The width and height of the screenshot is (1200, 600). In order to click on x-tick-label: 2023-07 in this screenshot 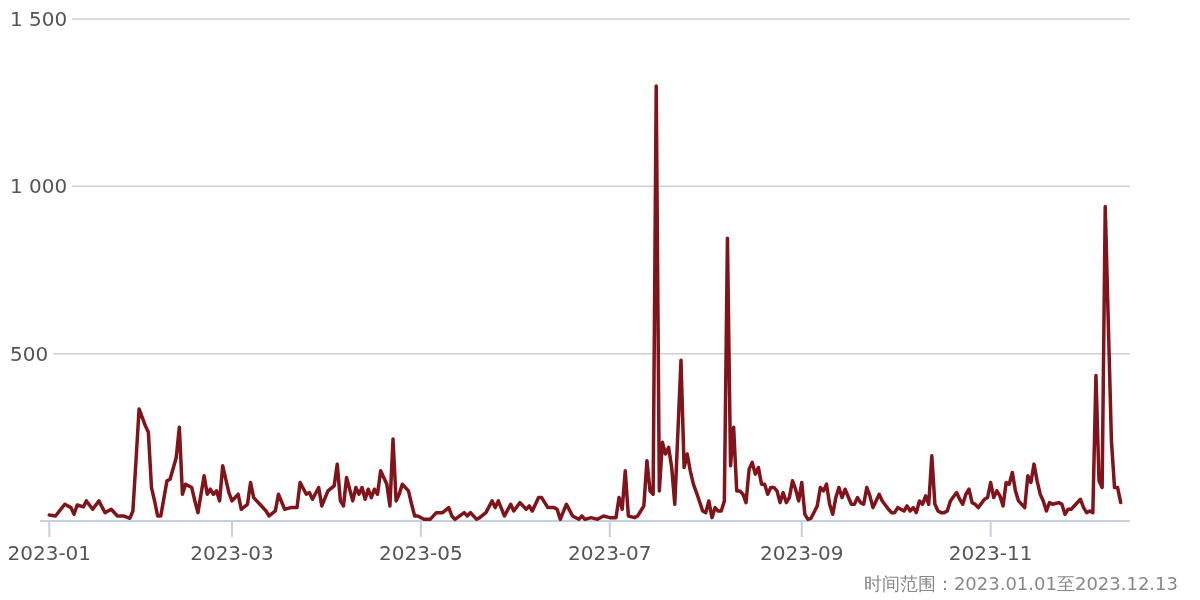, I will do `click(609, 553)`.